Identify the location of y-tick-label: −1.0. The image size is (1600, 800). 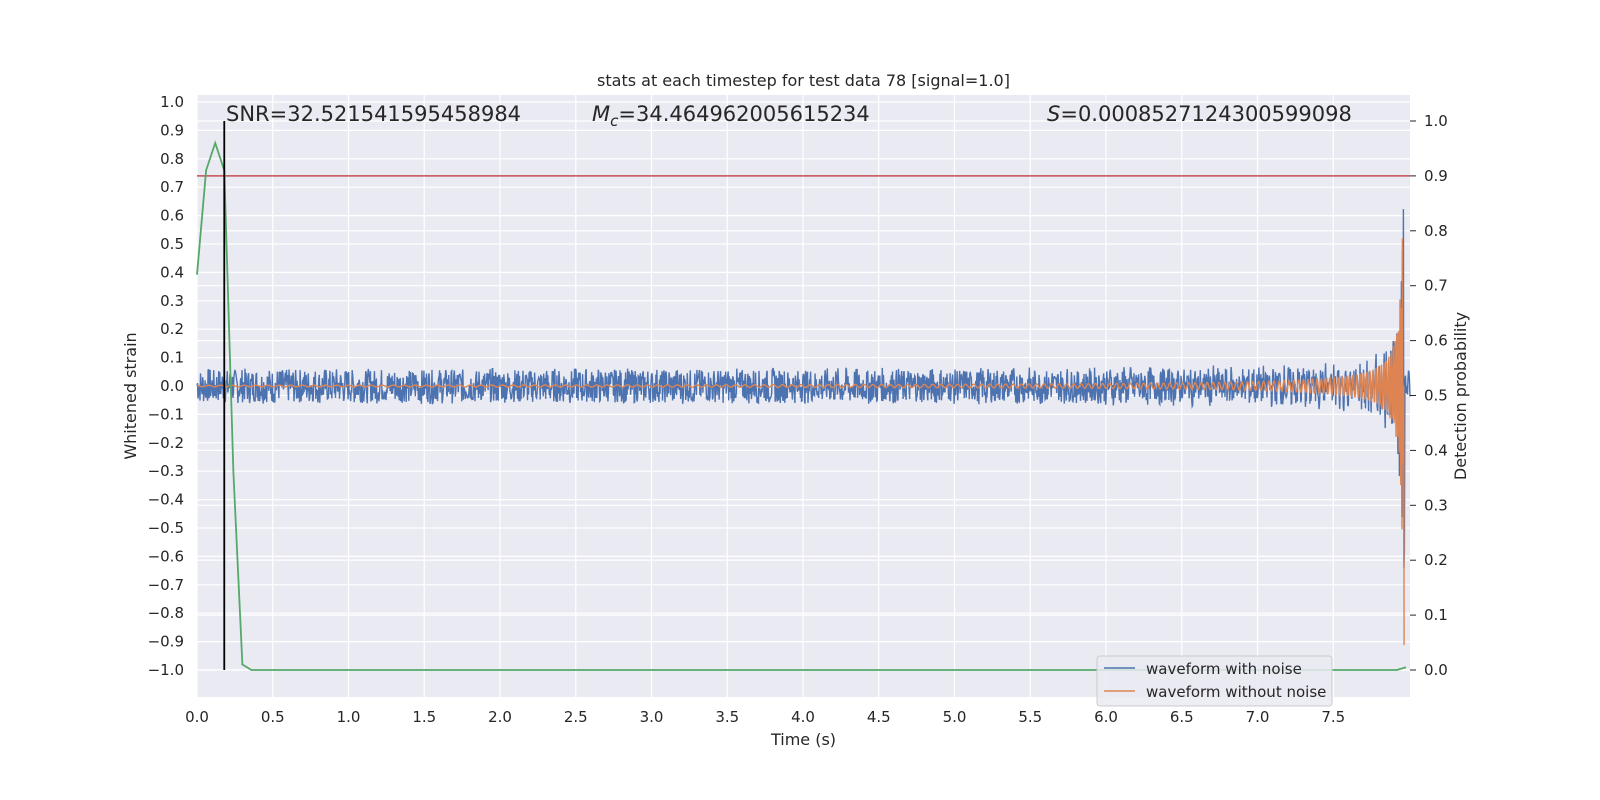
(166, 670).